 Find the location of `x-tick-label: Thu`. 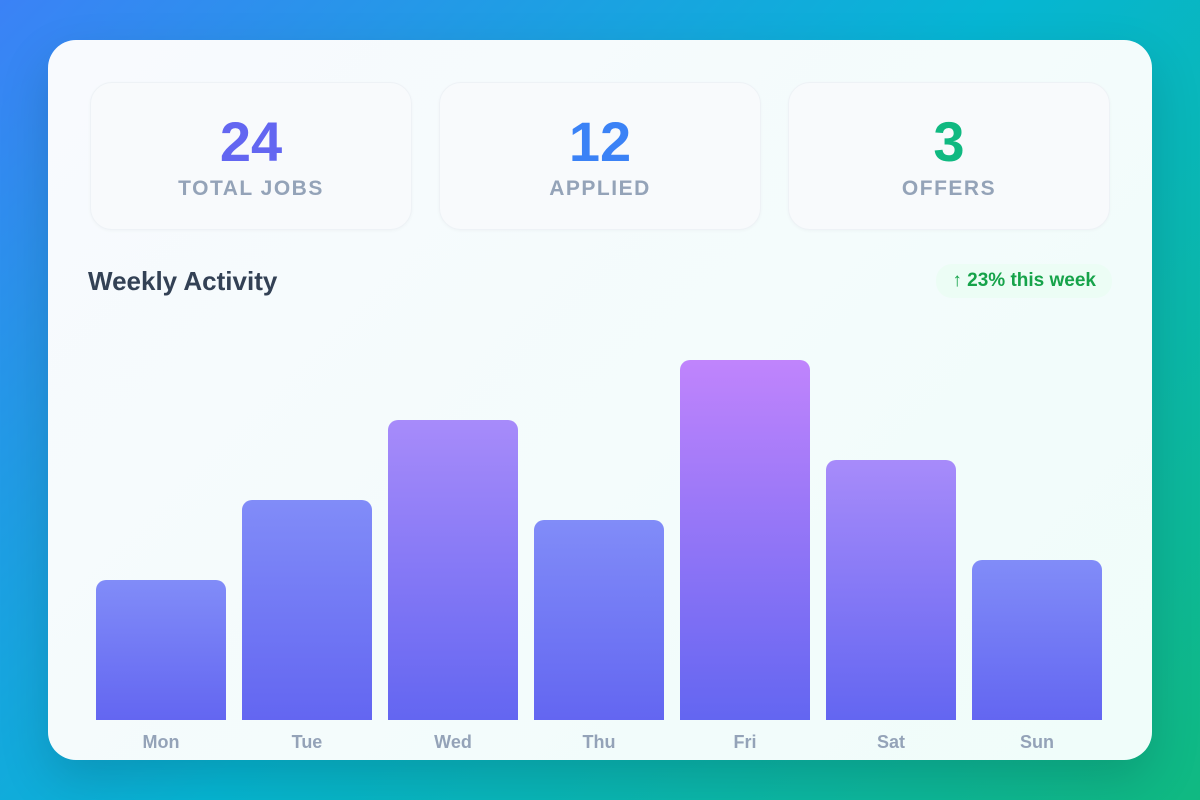

x-tick-label: Thu is located at coordinates (599, 742).